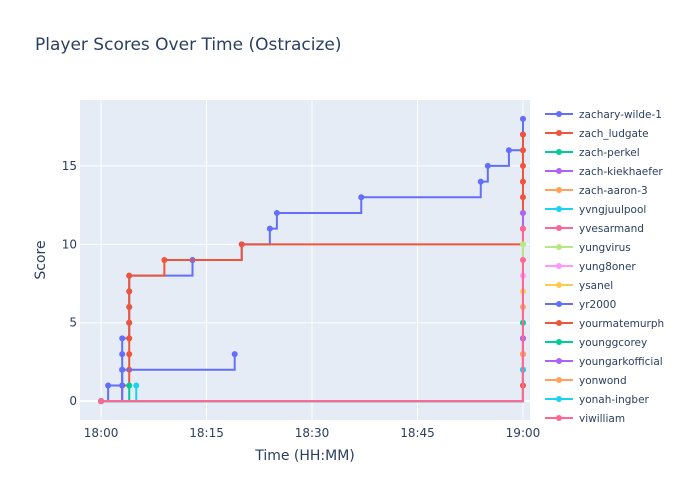  I want to click on legend-item: younggcorey, so click(596, 343).